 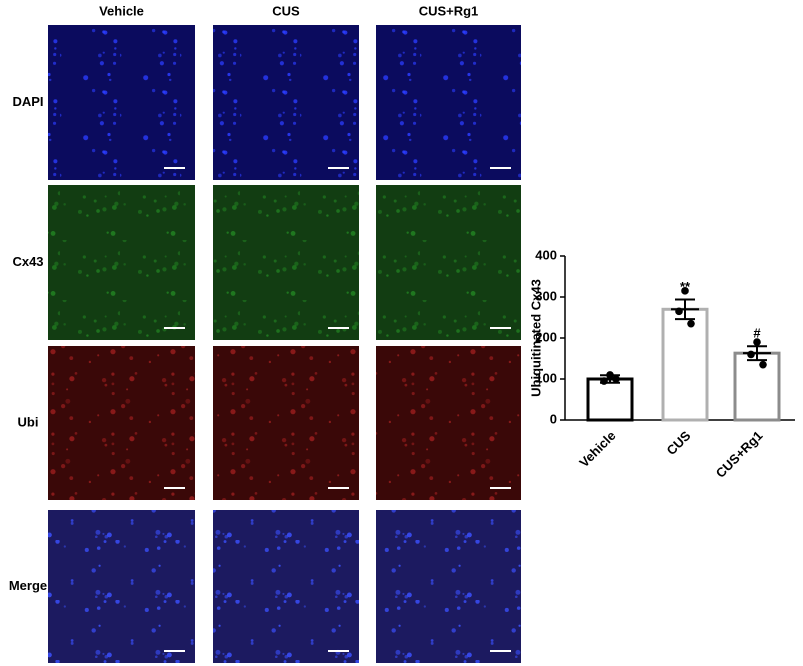 I want to click on y-tick-label: 400, so click(x=546, y=254).